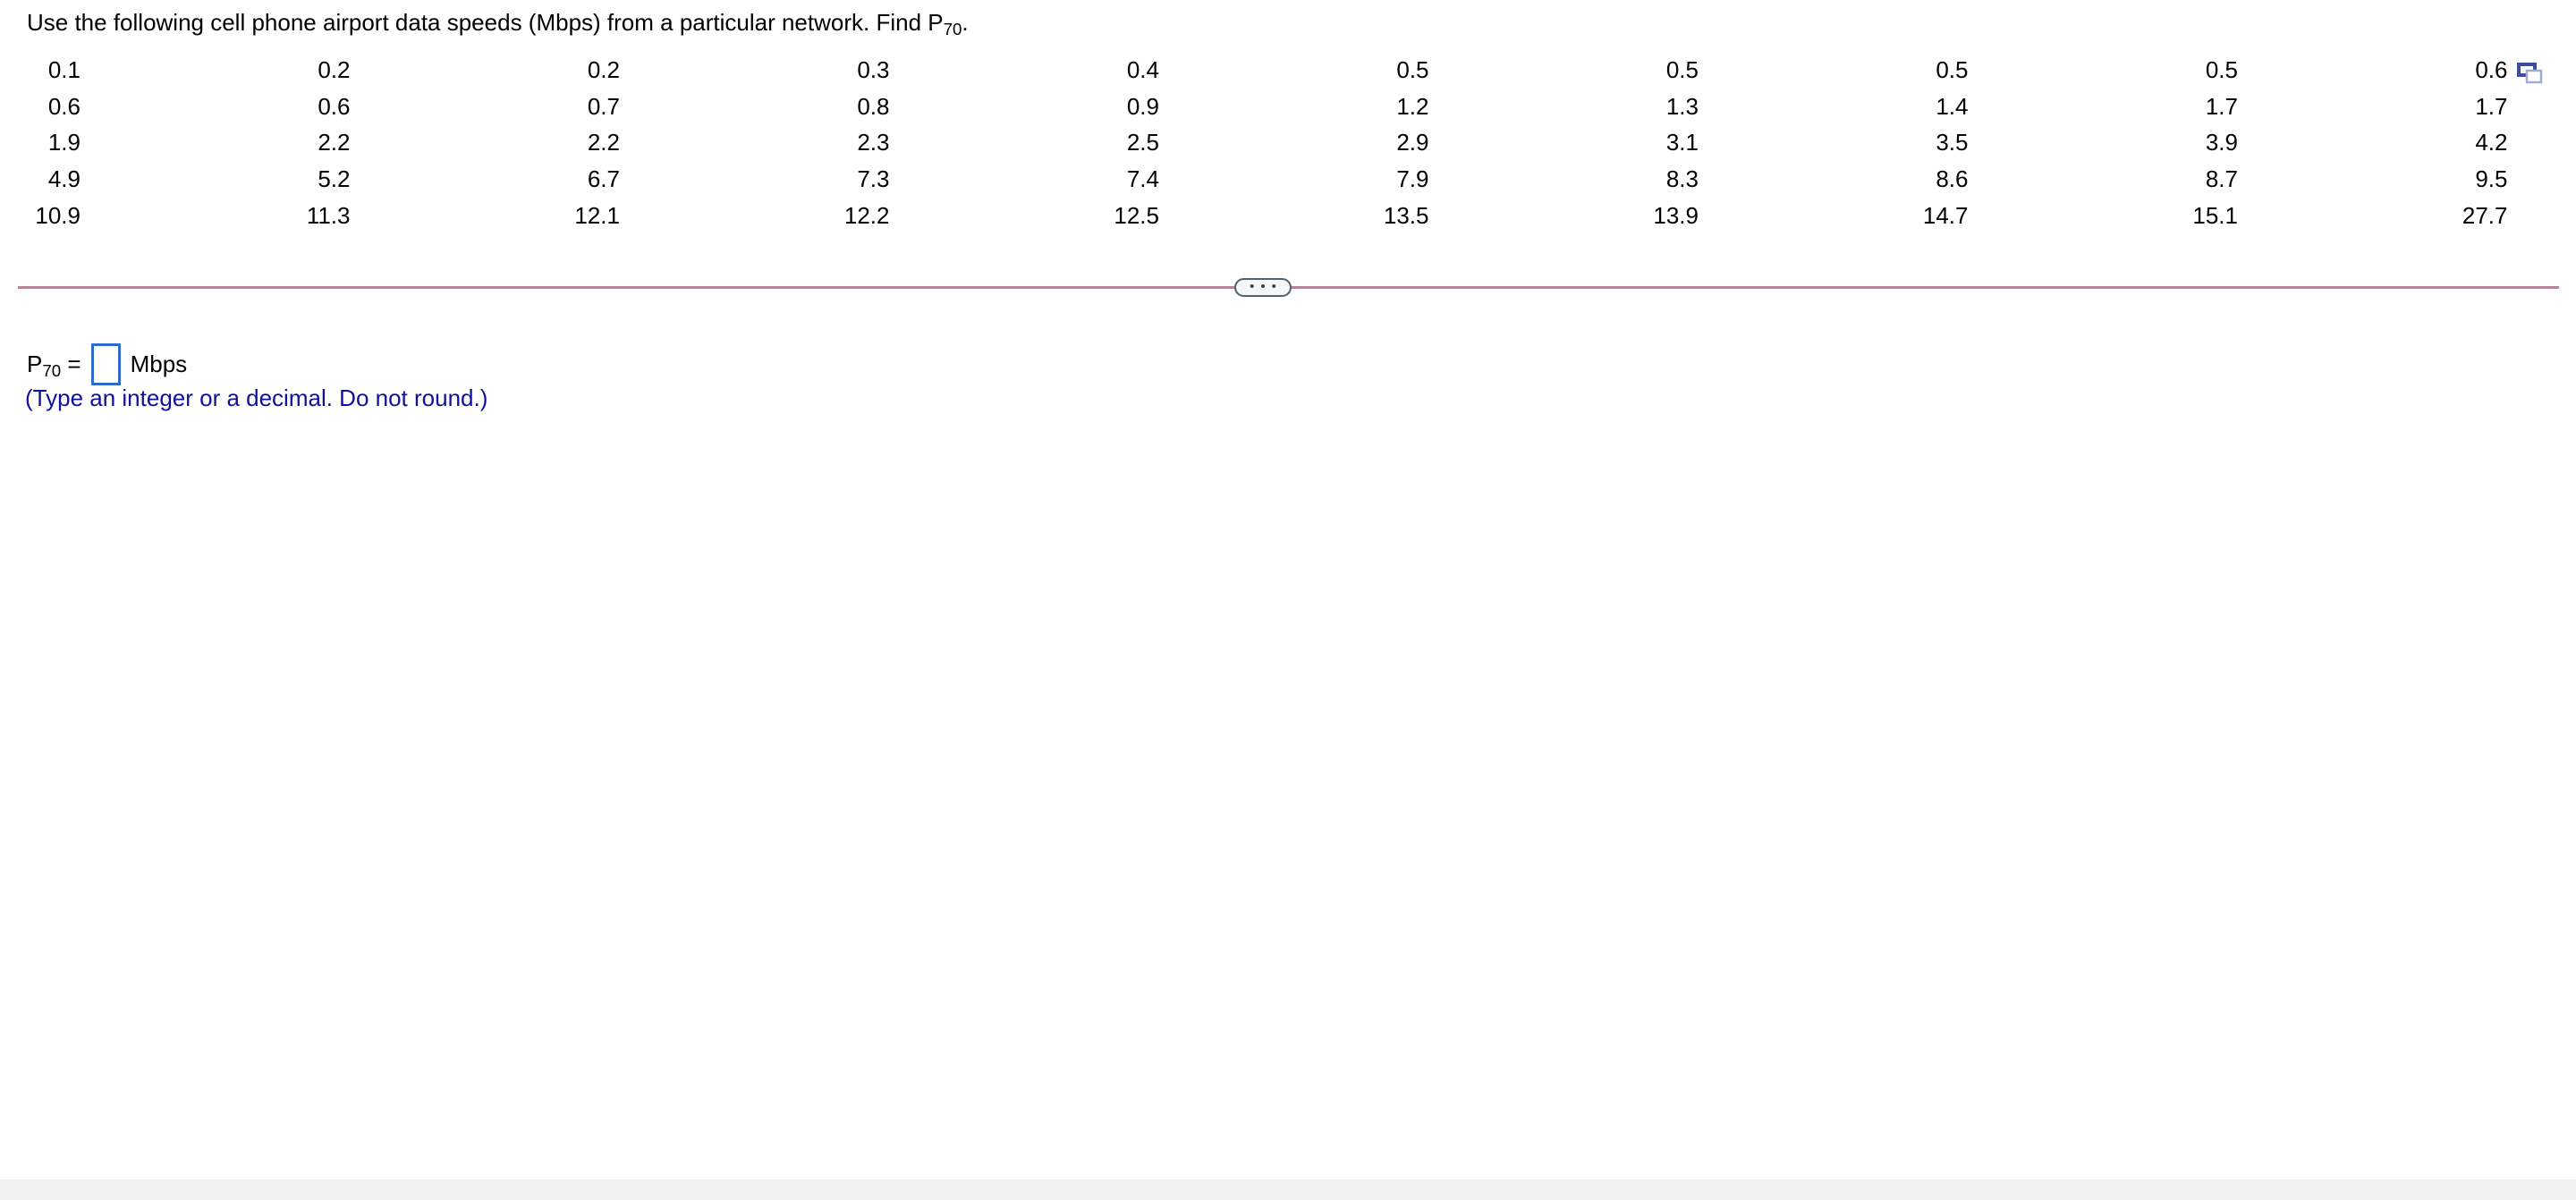 The width and height of the screenshot is (2576, 1200). I want to click on data-cell: 10.9, so click(57, 215).